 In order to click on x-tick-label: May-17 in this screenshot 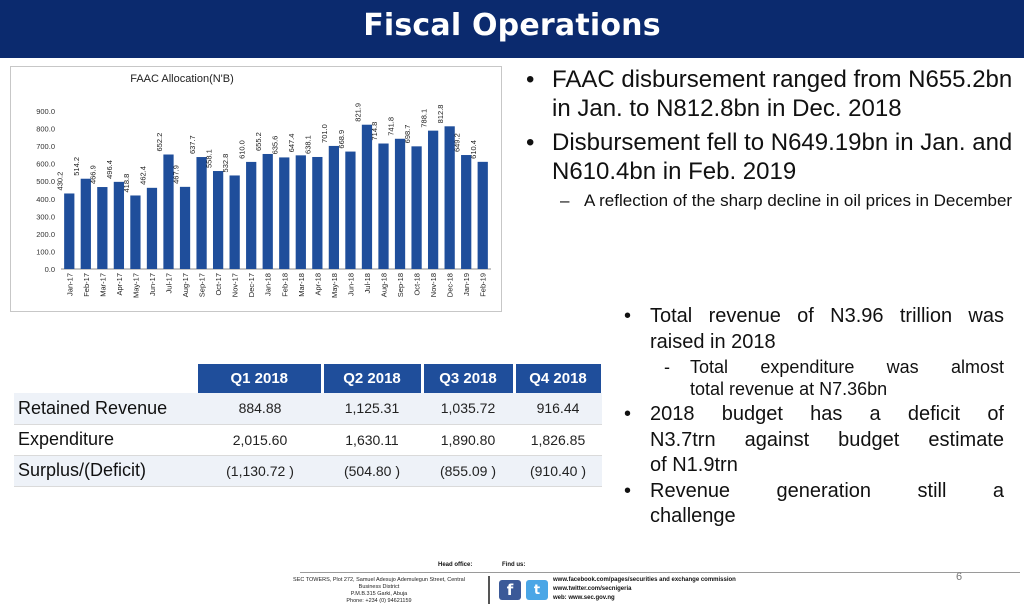, I will do `click(135, 285)`.